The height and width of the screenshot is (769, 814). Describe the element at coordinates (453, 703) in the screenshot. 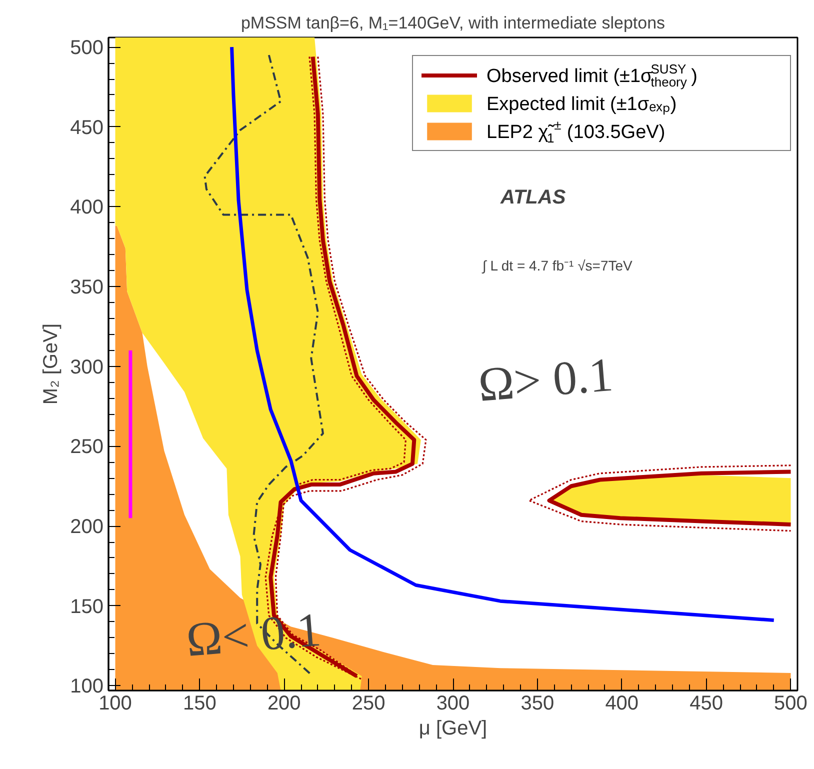

I see `x-tick-label: 300` at that location.